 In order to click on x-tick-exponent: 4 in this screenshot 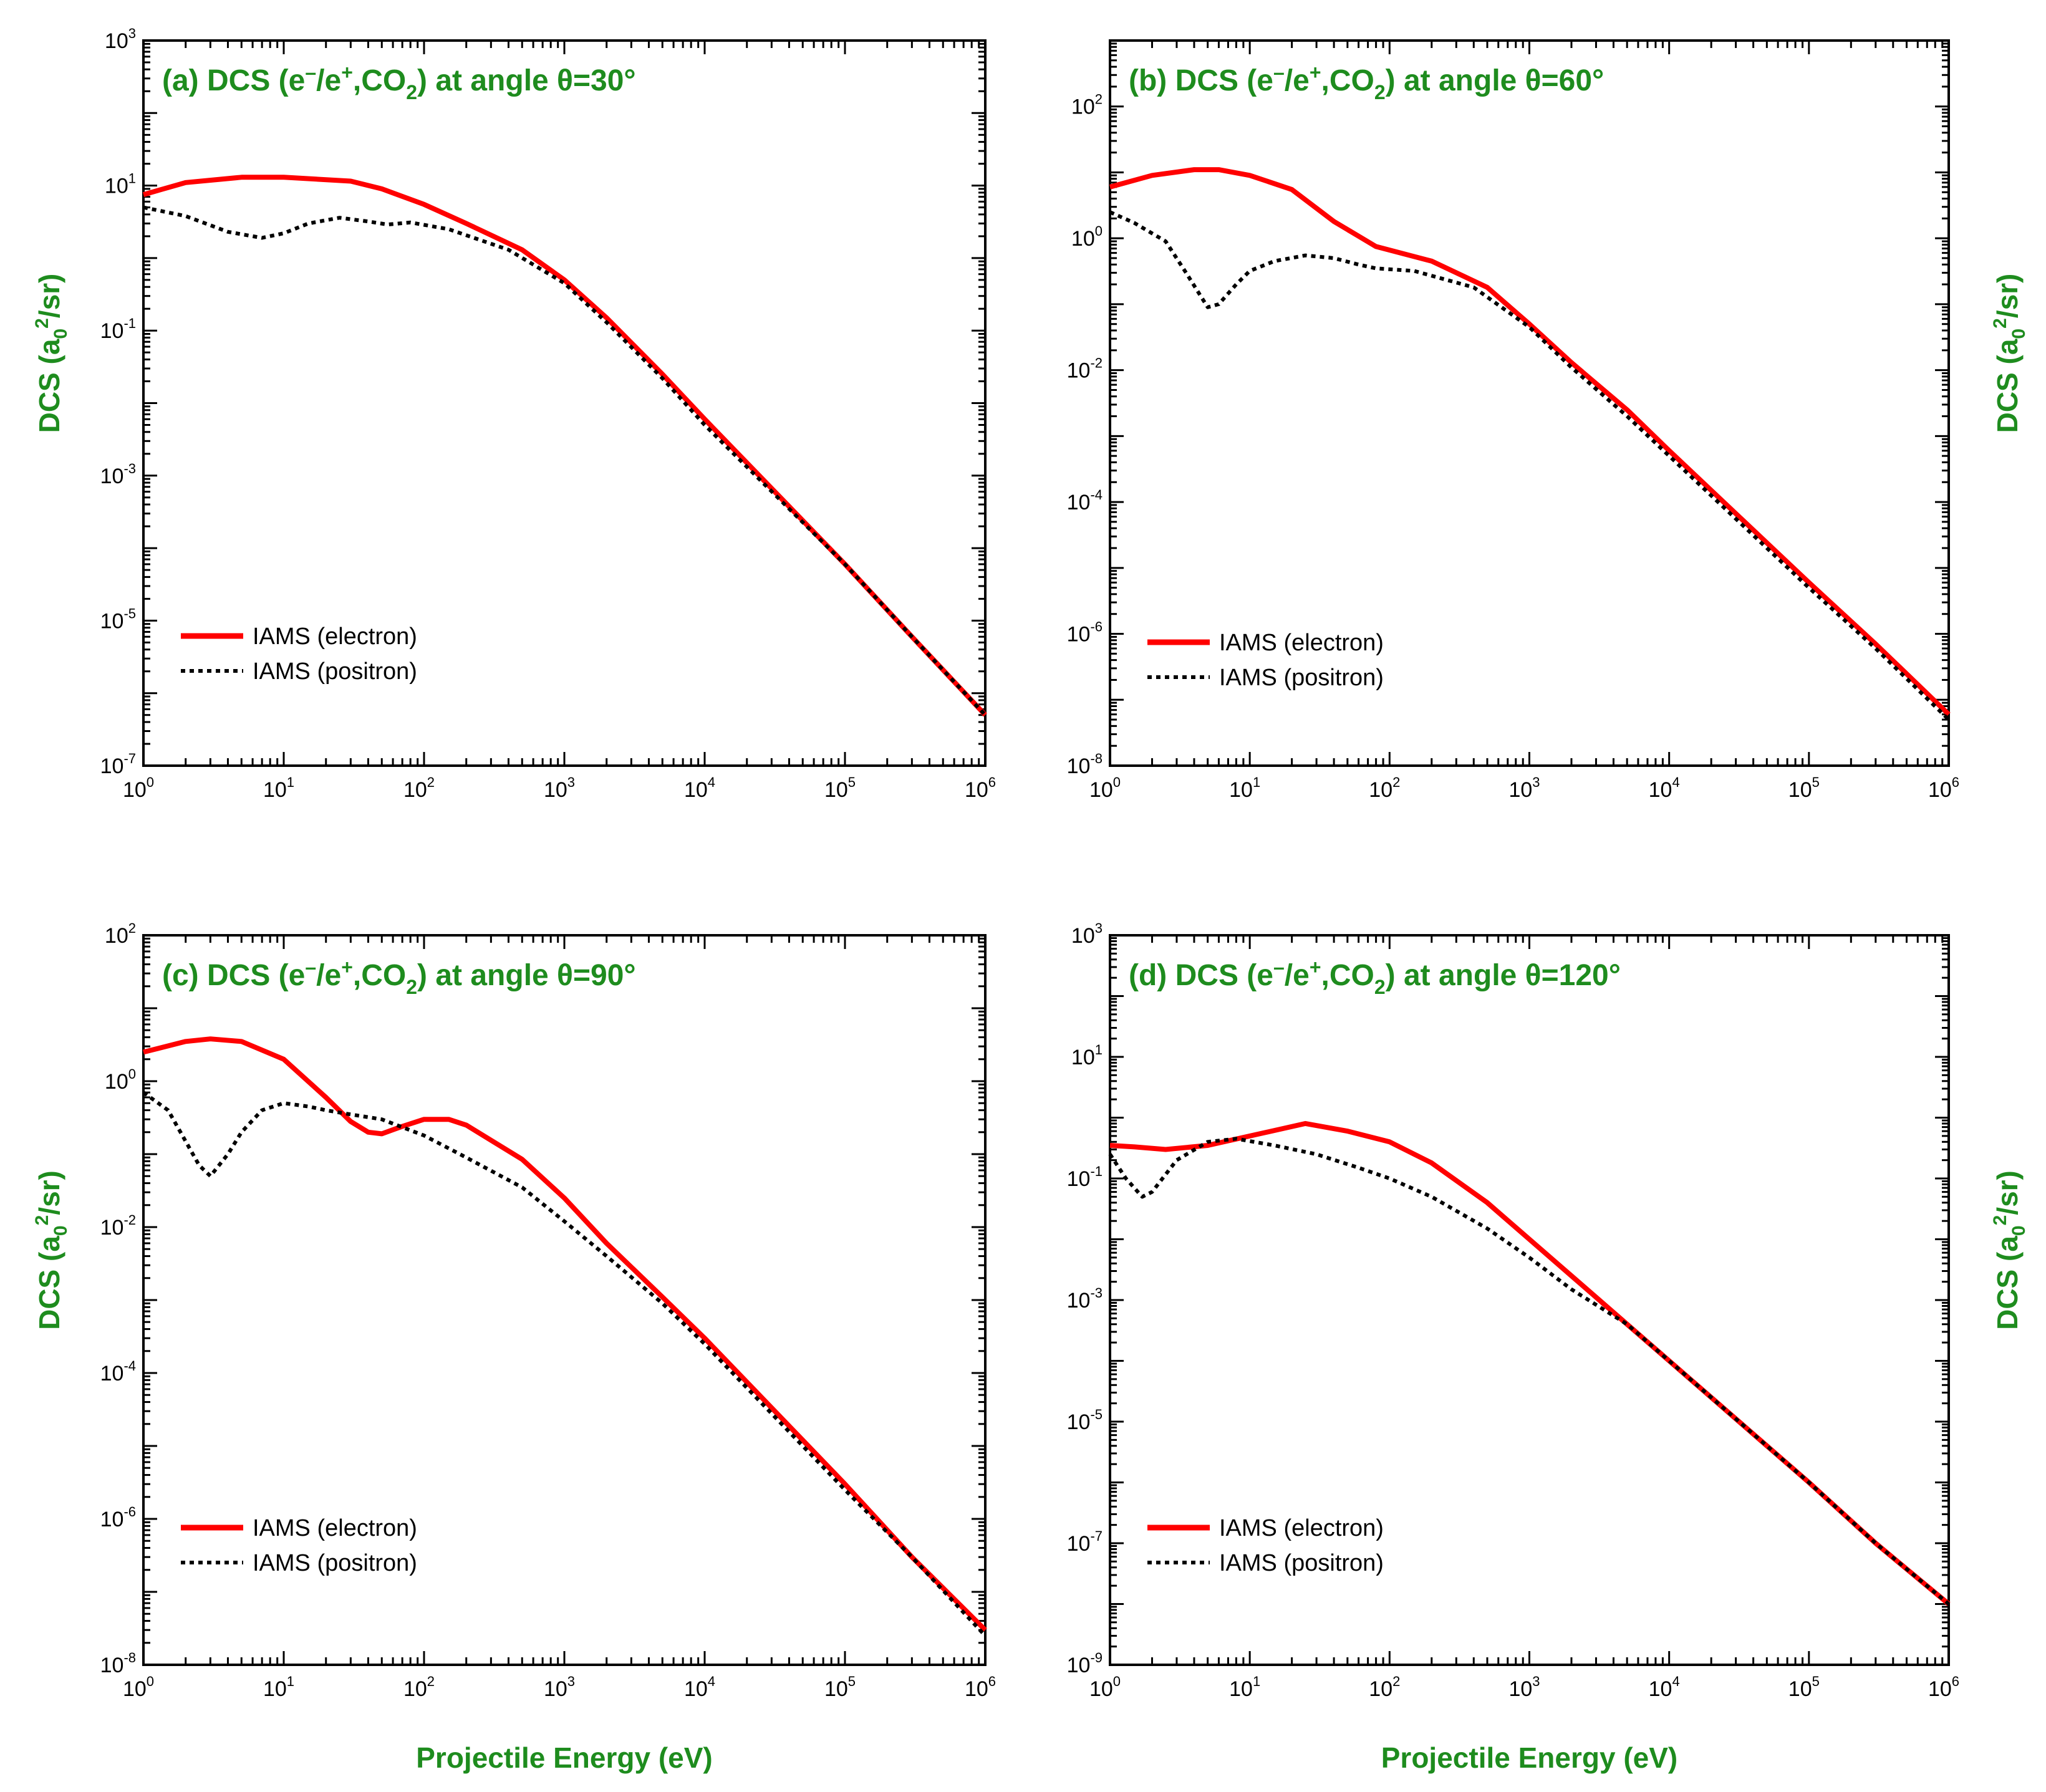, I will do `click(1675, 782)`.